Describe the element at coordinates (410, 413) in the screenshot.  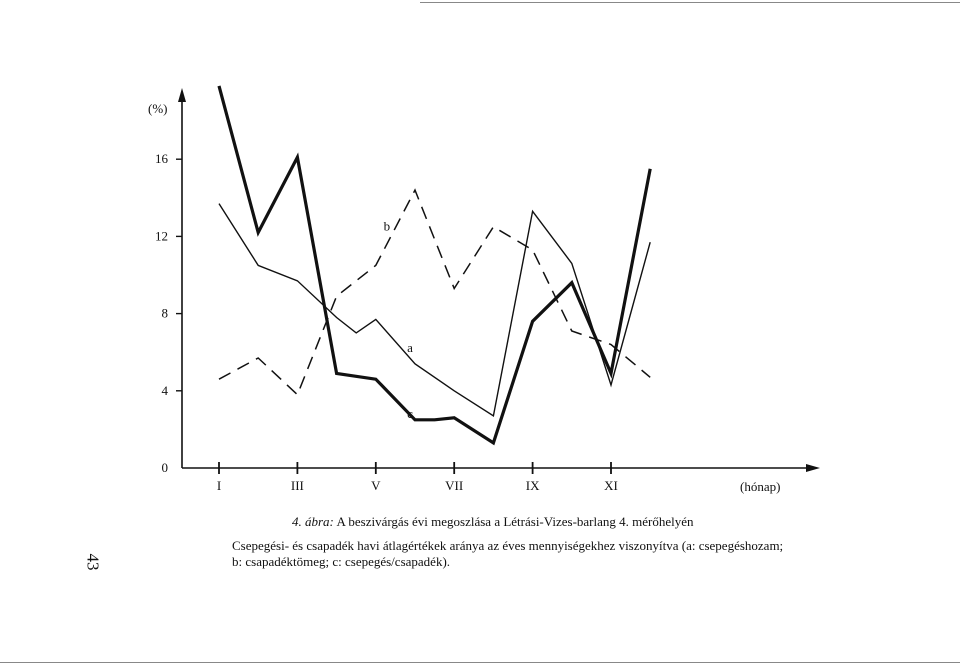
I see `series-label-c: c` at that location.